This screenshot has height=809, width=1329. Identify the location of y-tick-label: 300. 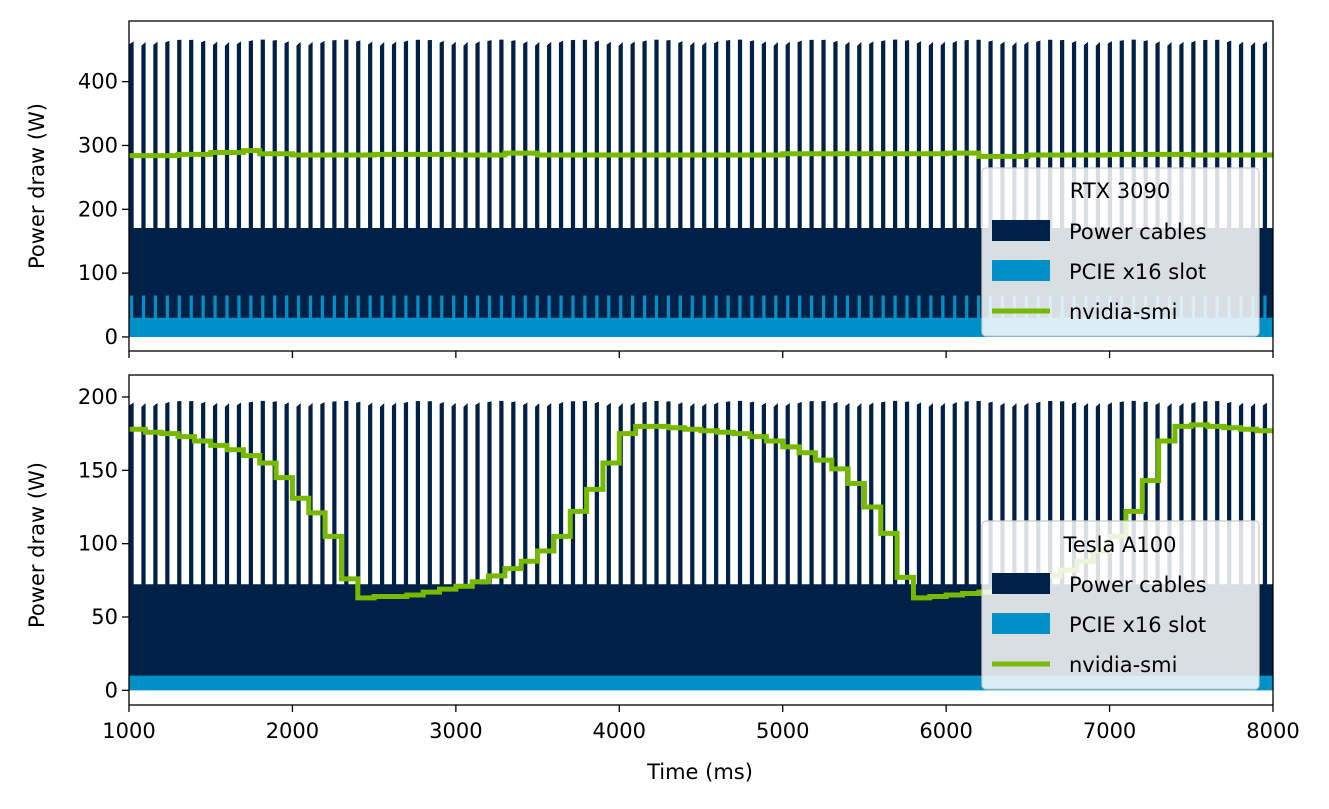
(98, 145).